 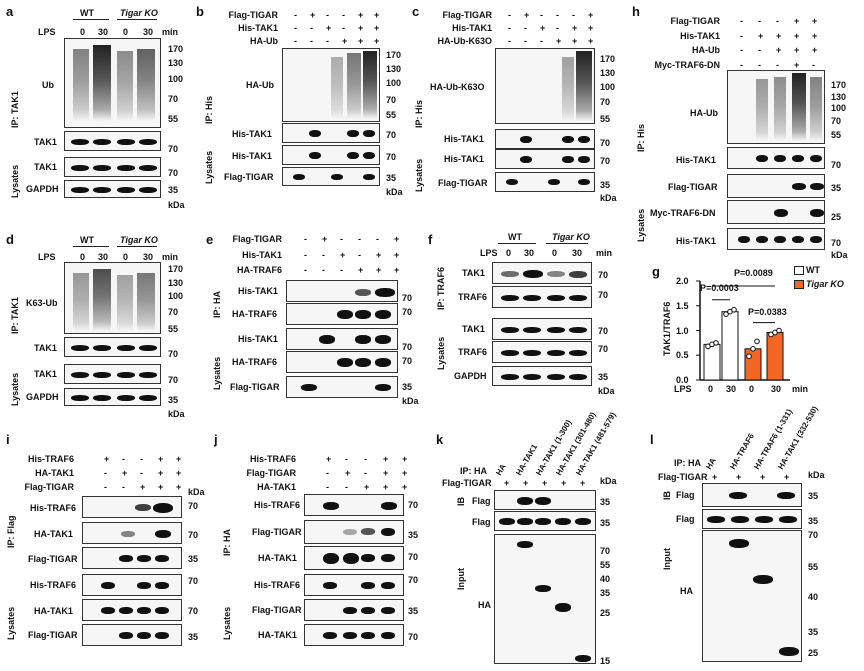 I want to click on a-wt-label: WT, so click(x=87, y=13).